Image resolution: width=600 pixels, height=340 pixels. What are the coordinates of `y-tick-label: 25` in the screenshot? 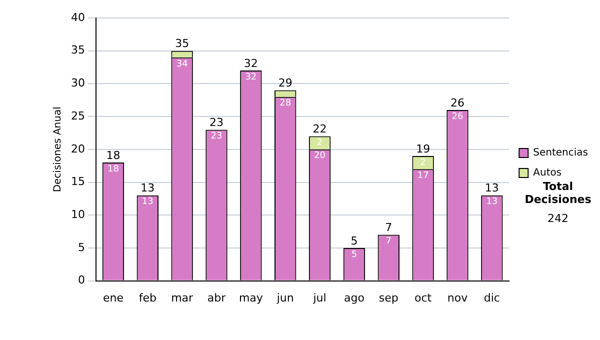 It's located at (77, 115).